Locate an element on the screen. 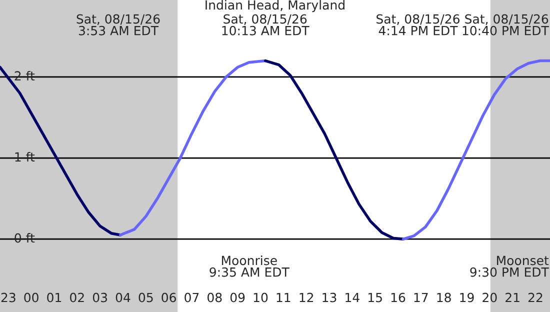 The height and width of the screenshot is (312, 550). x-tick-label: 19 is located at coordinates (467, 297).